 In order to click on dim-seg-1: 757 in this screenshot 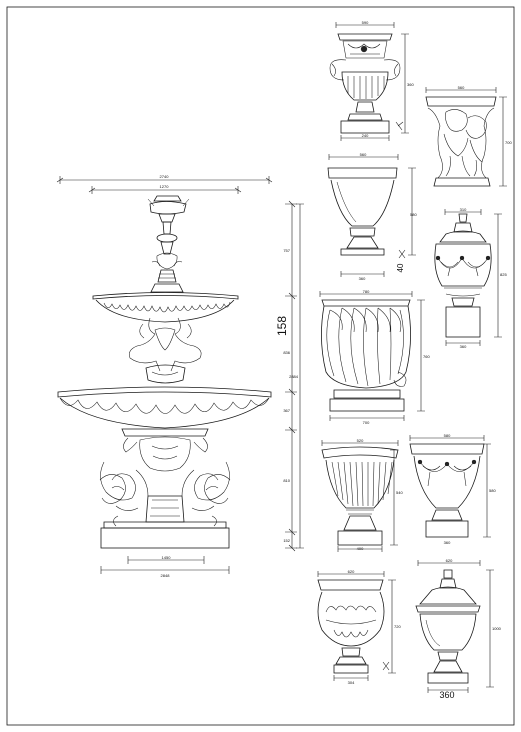, I will do `click(286, 250)`.